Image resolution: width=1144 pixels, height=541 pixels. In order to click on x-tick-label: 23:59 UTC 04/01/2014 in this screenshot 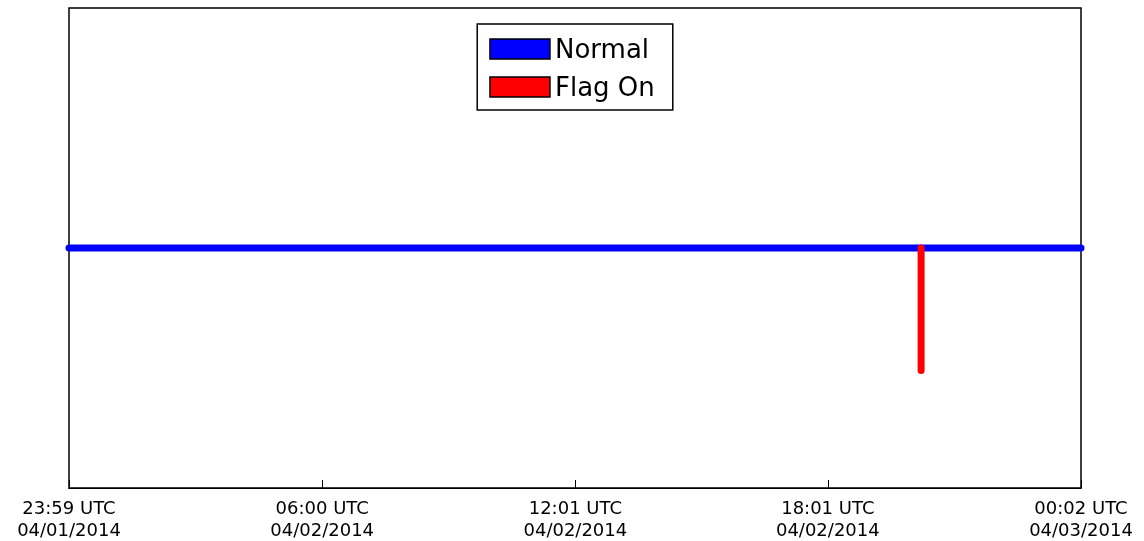, I will do `click(69, 518)`.